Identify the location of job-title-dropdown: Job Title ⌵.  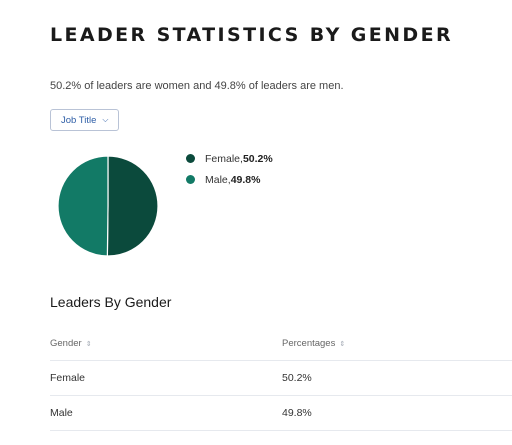
(85, 120).